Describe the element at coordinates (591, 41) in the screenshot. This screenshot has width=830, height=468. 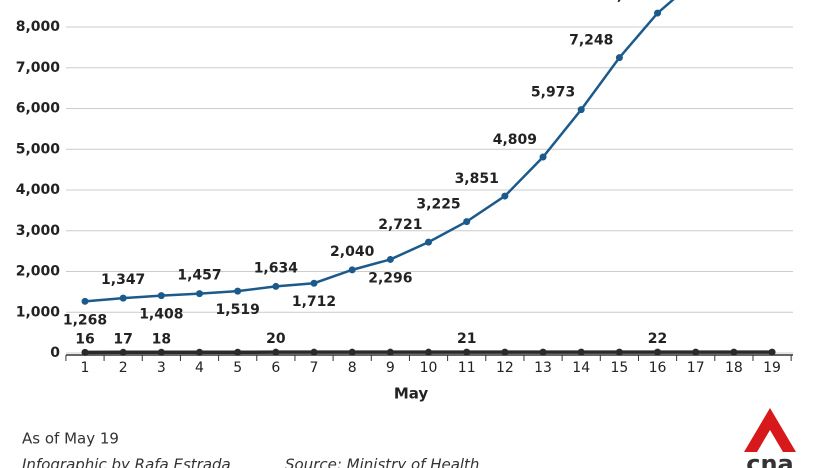
I see `data-label: 7,248` at that location.